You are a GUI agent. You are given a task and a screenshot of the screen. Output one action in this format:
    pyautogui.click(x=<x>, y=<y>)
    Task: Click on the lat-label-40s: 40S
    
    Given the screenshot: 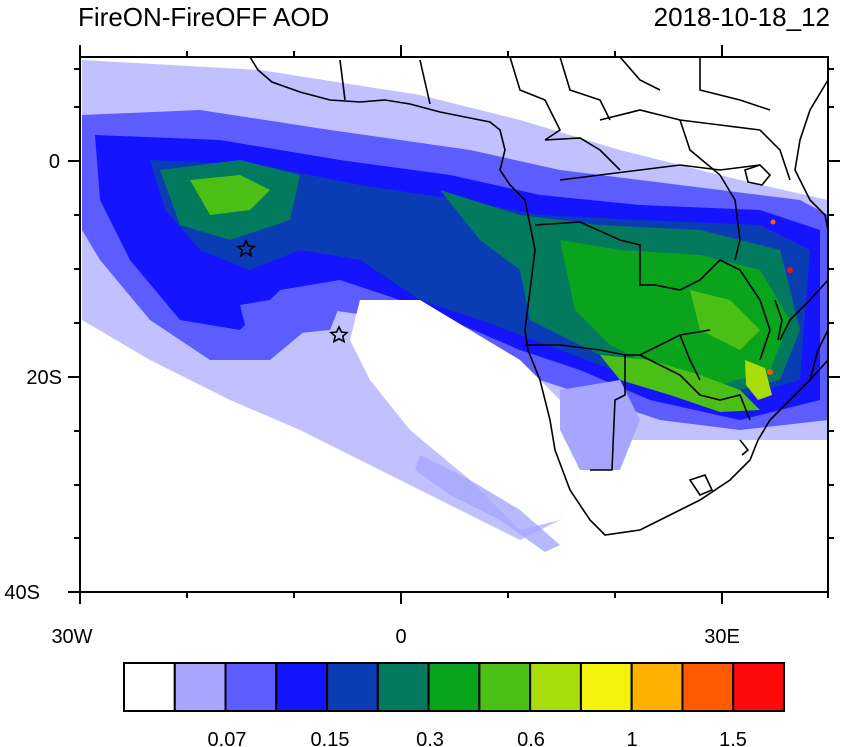 What is the action you would take?
    pyautogui.click(x=22, y=593)
    